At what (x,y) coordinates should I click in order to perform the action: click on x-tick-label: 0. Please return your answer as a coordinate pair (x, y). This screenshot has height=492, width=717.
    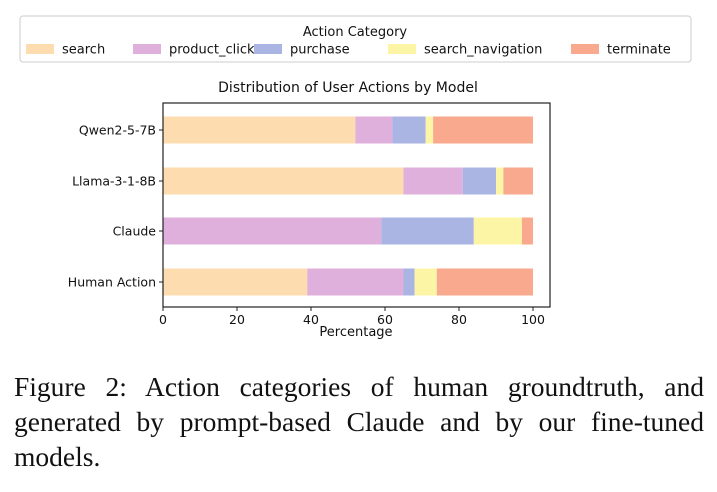
    Looking at the image, I should click on (163, 319).